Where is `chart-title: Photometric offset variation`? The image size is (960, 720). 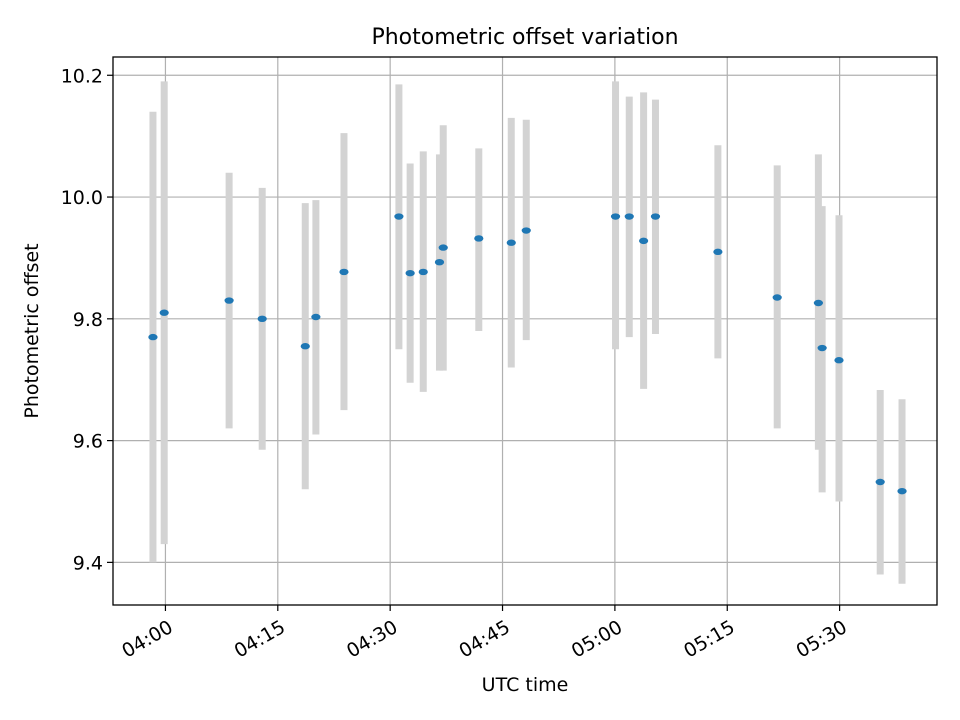
chart-title: Photometric offset variation is located at coordinates (524, 37).